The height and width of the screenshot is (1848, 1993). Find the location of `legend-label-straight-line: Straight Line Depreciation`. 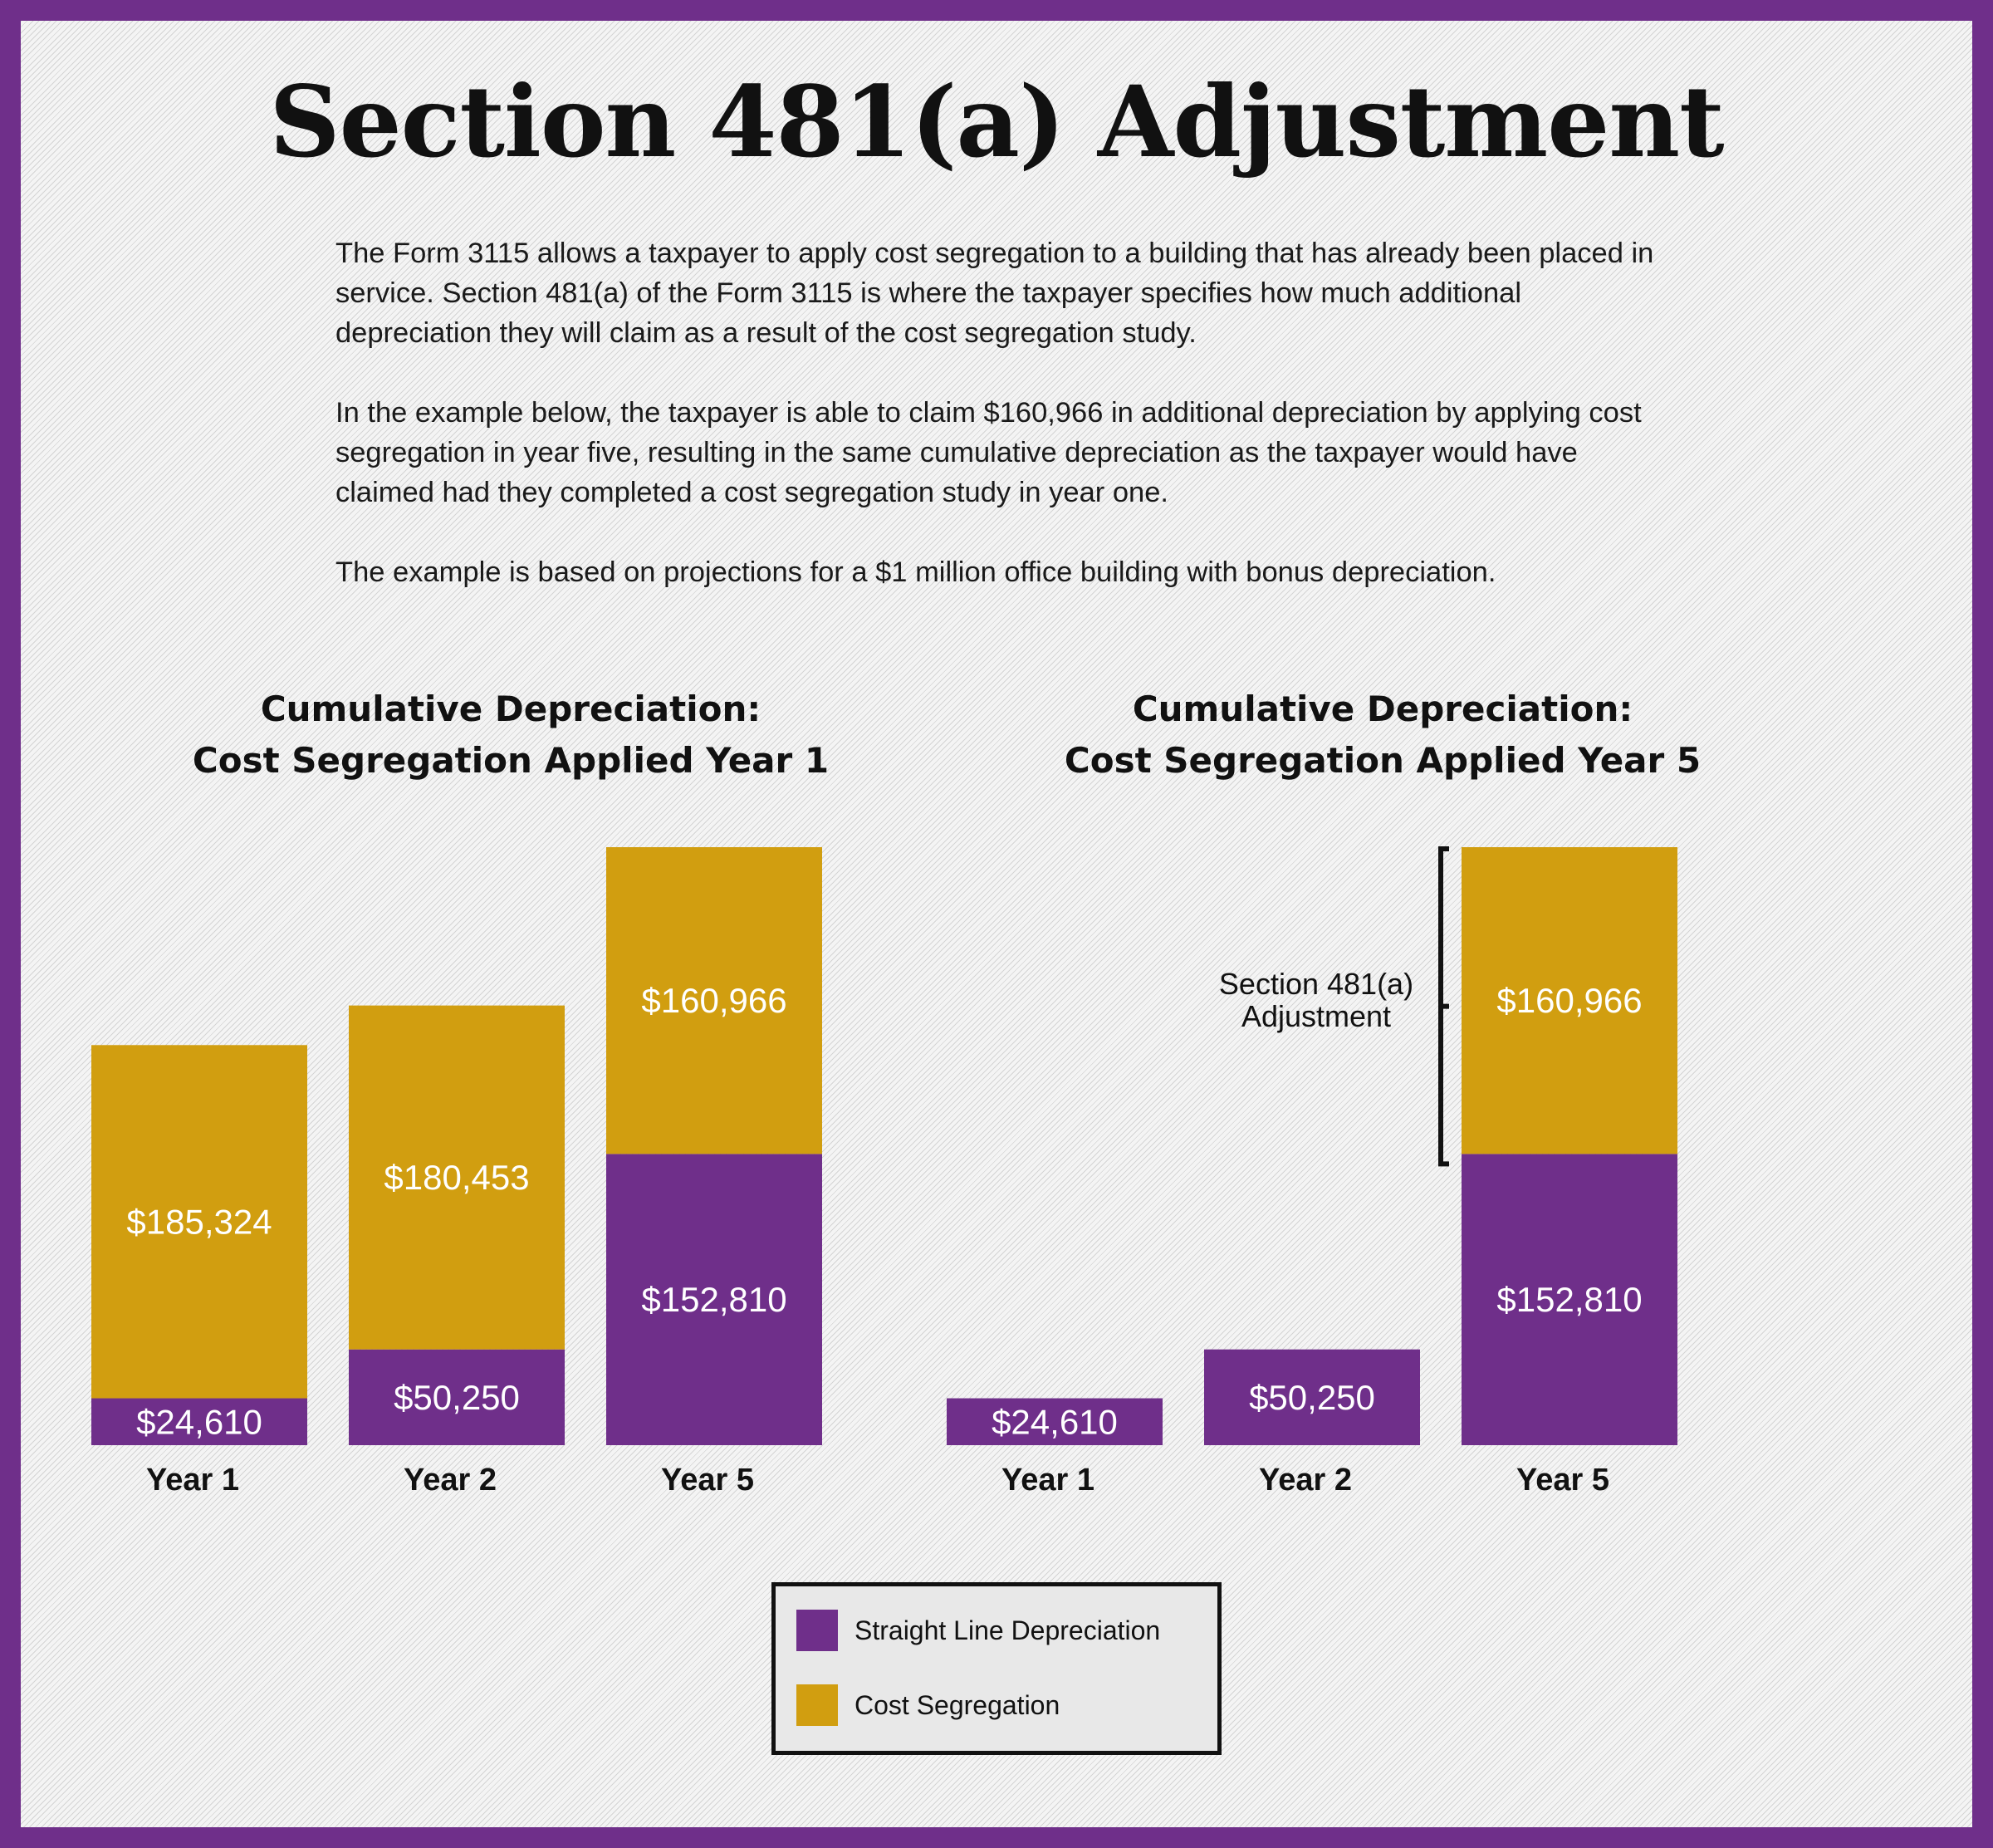

legend-label-straight-line: Straight Line Depreciation is located at coordinates (1008, 1630).